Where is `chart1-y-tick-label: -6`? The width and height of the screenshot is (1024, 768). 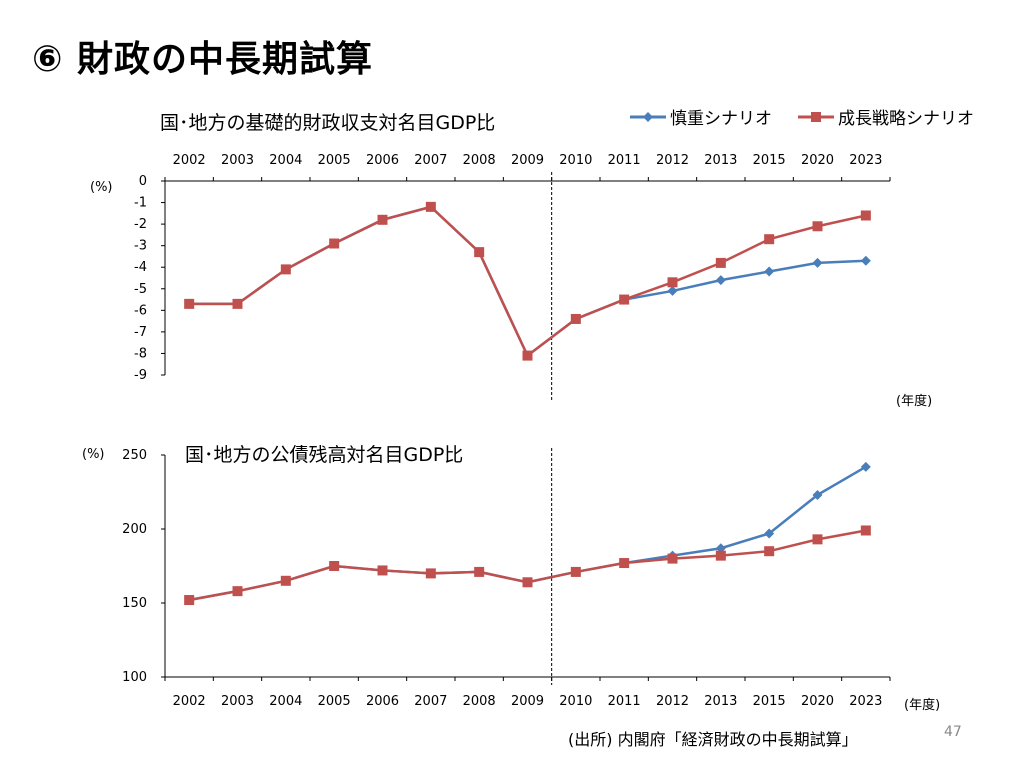 chart1-y-tick-label: -6 is located at coordinates (140, 310).